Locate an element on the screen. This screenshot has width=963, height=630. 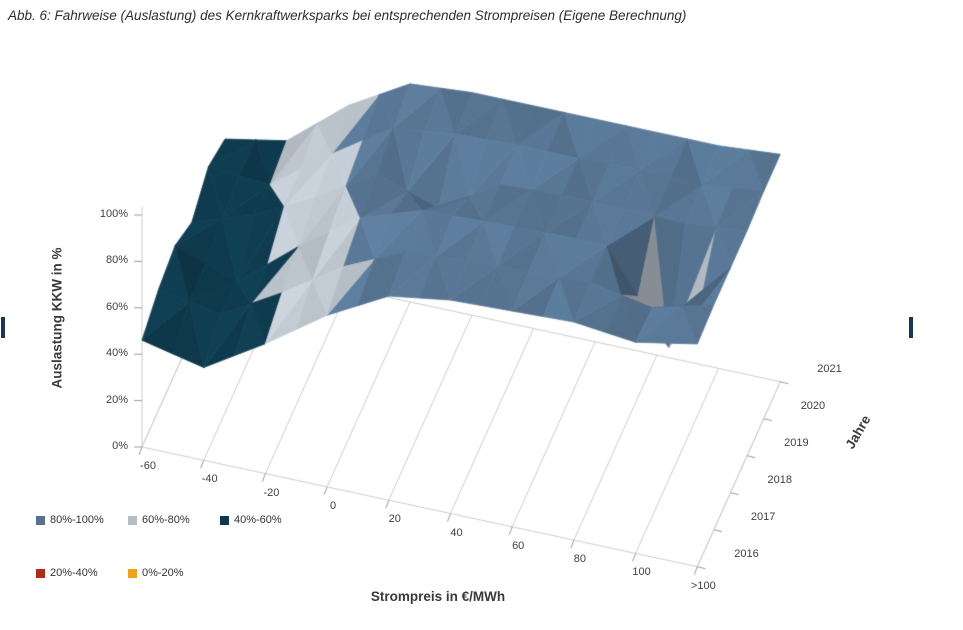
legend-item-40-60: 40%-60% is located at coordinates (266, 520).